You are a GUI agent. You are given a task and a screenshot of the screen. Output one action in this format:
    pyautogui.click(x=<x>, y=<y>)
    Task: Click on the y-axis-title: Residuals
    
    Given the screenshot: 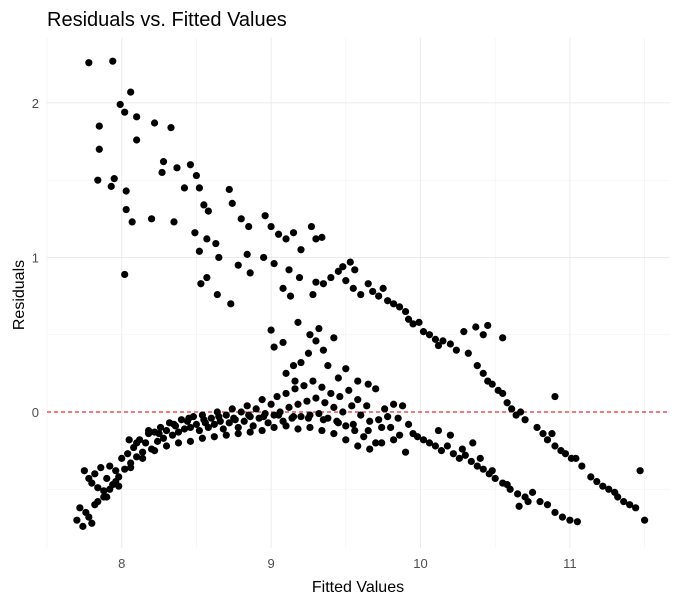 What is the action you would take?
    pyautogui.click(x=19, y=295)
    